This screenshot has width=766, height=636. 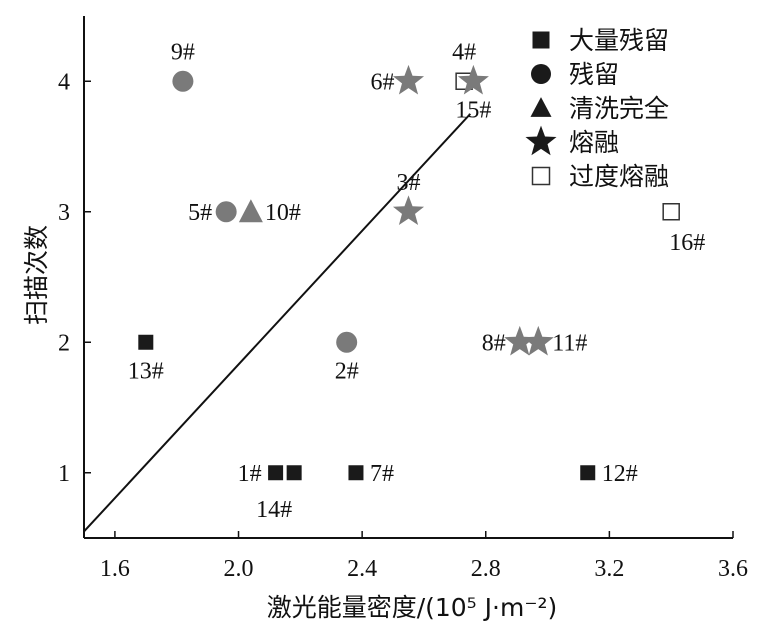 What do you see at coordinates (115, 569) in the screenshot?
I see `x-tick-label: 1.6` at bounding box center [115, 569].